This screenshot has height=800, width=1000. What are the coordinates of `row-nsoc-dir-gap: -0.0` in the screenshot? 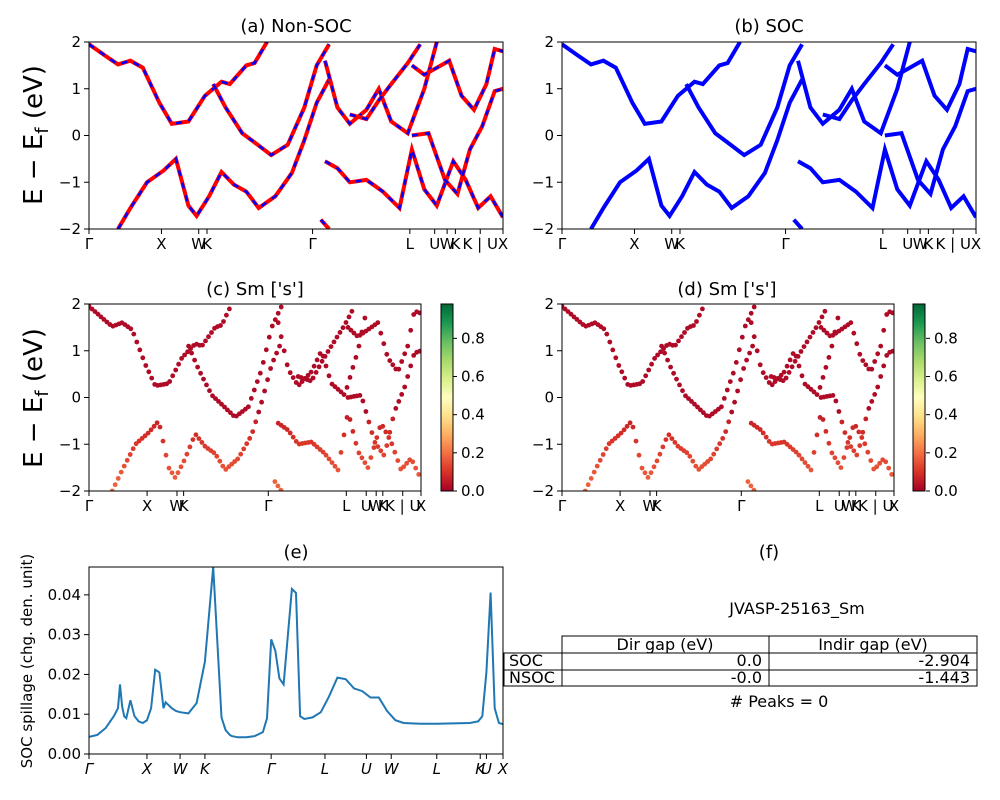 It's located at (746, 677).